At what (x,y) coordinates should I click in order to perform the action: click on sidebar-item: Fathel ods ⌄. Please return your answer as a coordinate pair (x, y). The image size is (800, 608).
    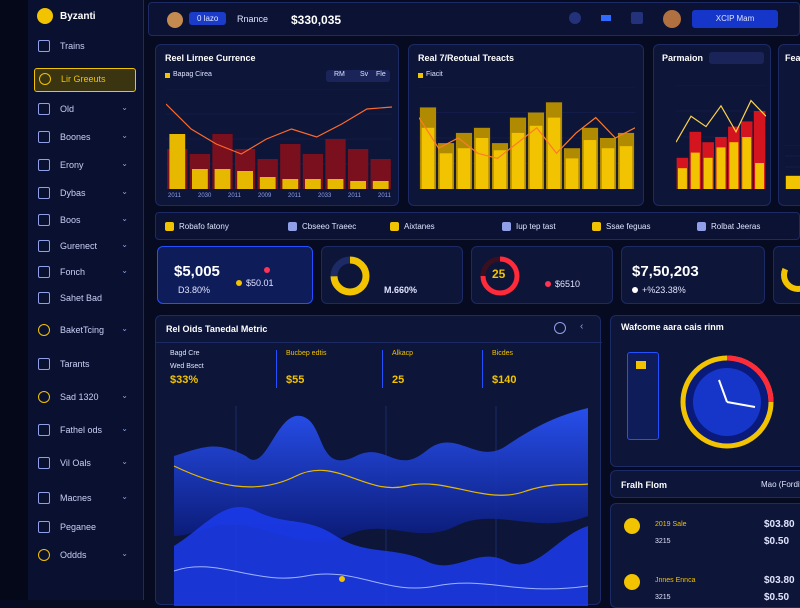
    Looking at the image, I should click on (84, 431).